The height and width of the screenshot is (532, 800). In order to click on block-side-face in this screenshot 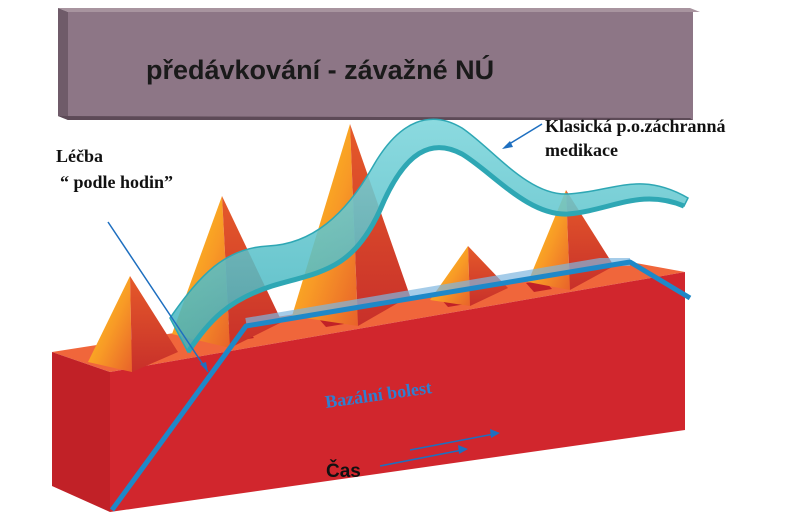, I will do `click(81, 432)`.